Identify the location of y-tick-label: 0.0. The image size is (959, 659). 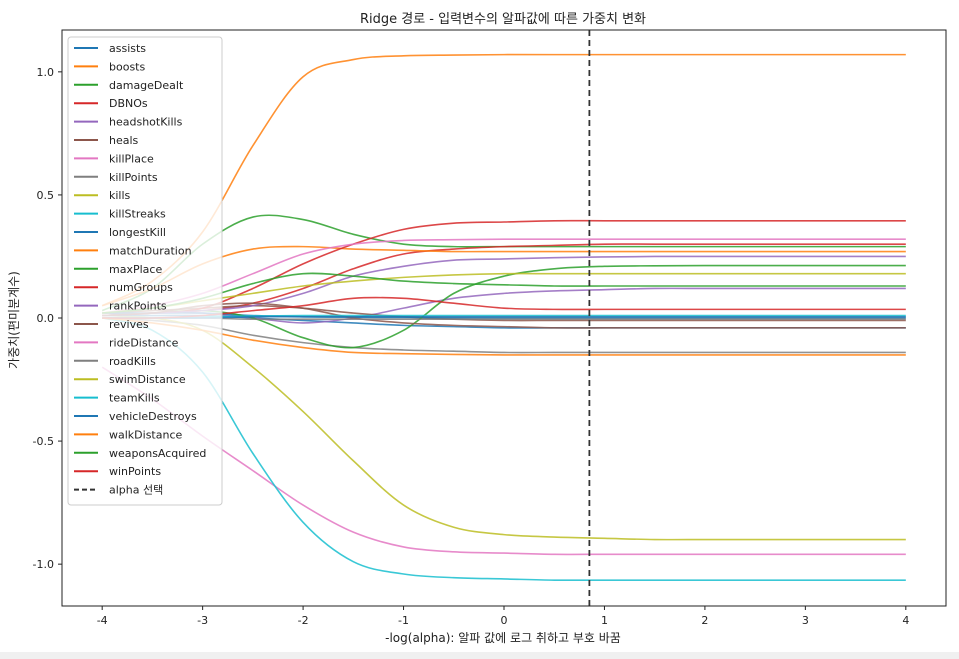
(46, 318).